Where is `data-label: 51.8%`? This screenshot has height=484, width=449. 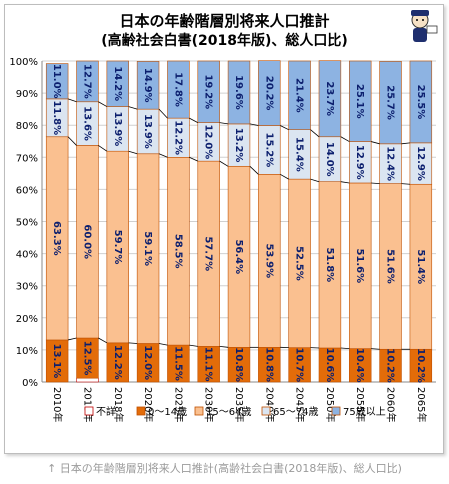
data-label: 51.8% is located at coordinates (329, 264).